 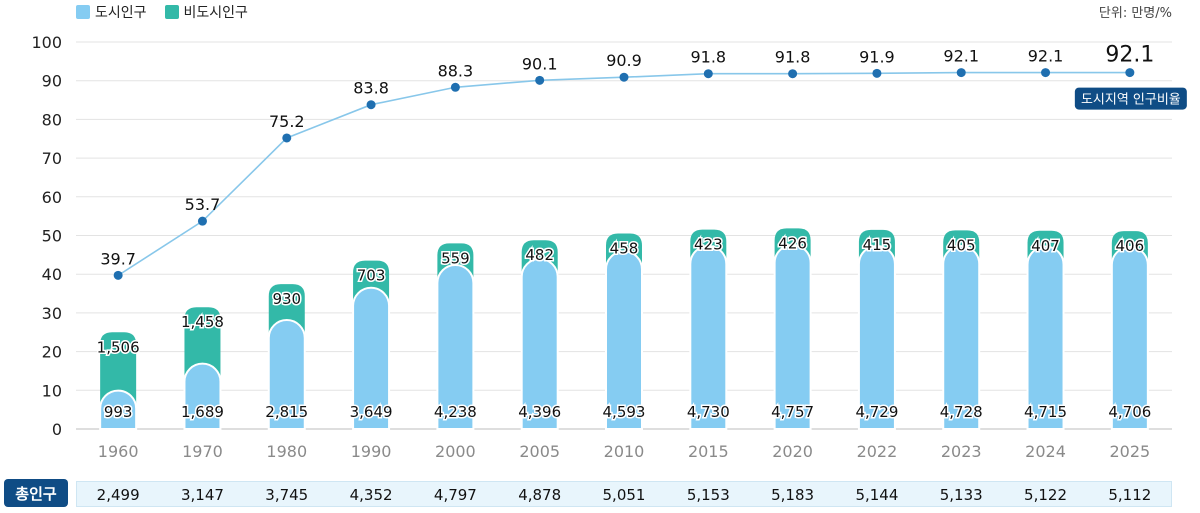 I want to click on bar-label-urban: 4,396, so click(x=539, y=412).